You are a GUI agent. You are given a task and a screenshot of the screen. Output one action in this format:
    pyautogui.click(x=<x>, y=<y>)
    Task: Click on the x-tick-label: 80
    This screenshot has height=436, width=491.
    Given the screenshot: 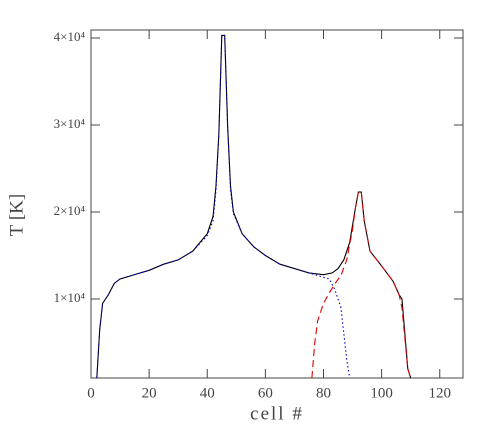 What is the action you would take?
    pyautogui.click(x=323, y=393)
    